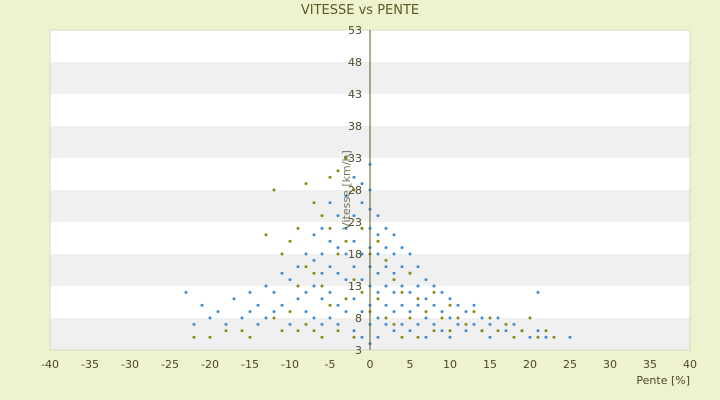 This screenshot has height=400, width=720. What do you see at coordinates (355, 62) in the screenshot?
I see `y-tick-label: 48` at bounding box center [355, 62].